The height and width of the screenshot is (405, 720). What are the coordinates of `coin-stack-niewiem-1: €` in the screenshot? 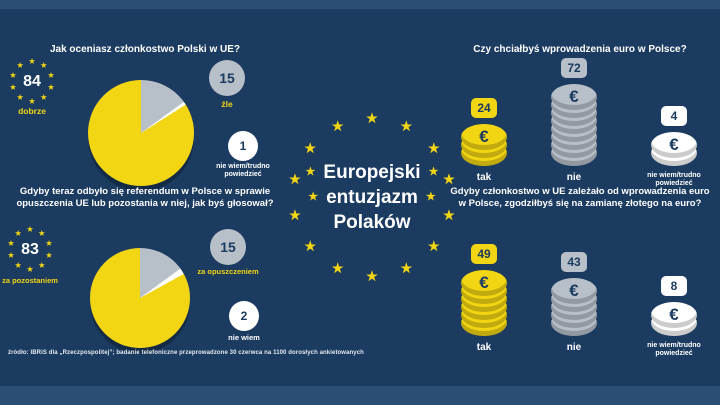 It's located at (674, 148).